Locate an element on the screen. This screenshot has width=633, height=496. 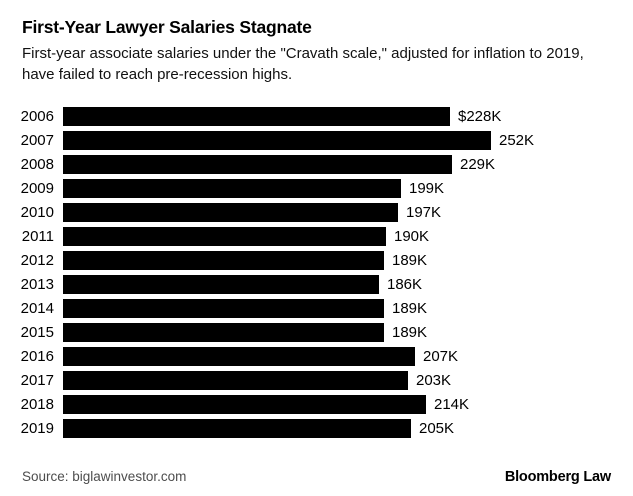
chart-footer: Source: biglawinvestor.com Bloomberg Law is located at coordinates (316, 477).